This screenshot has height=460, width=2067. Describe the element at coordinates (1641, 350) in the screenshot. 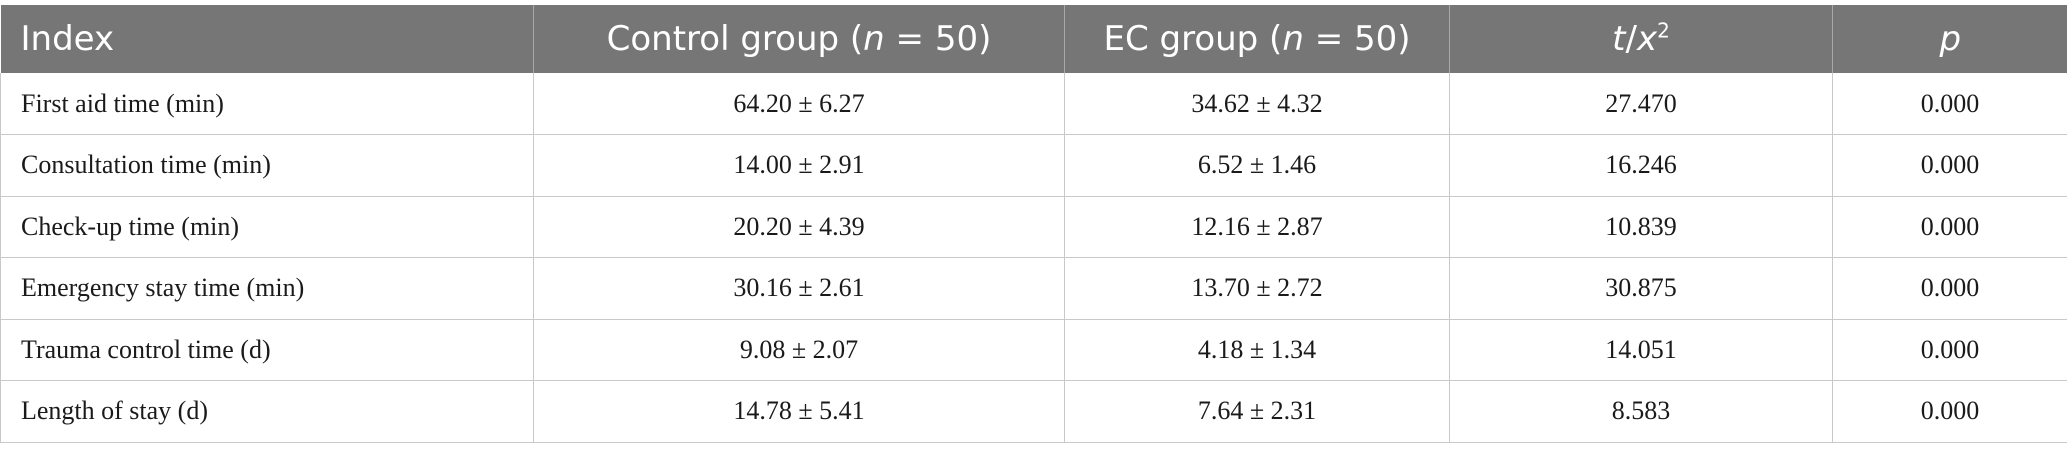

I see `cell-stat: 14.051` at that location.